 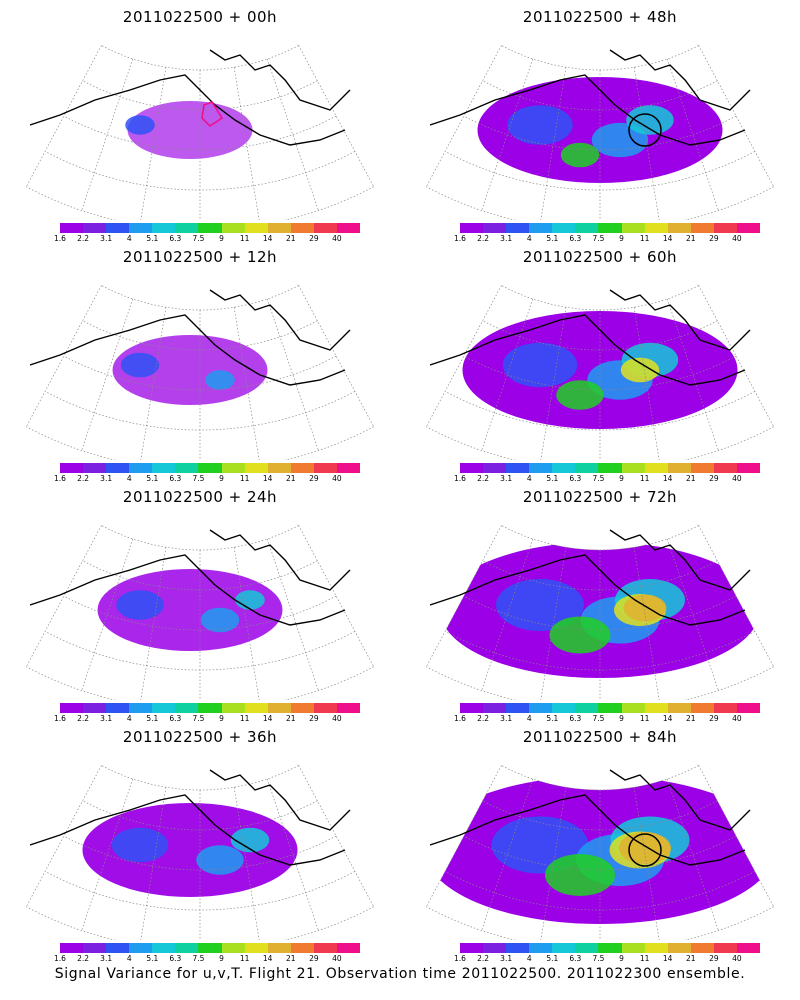 What do you see at coordinates (200, 497) in the screenshot?
I see `panel-title: 2011022500 + 24h` at bounding box center [200, 497].